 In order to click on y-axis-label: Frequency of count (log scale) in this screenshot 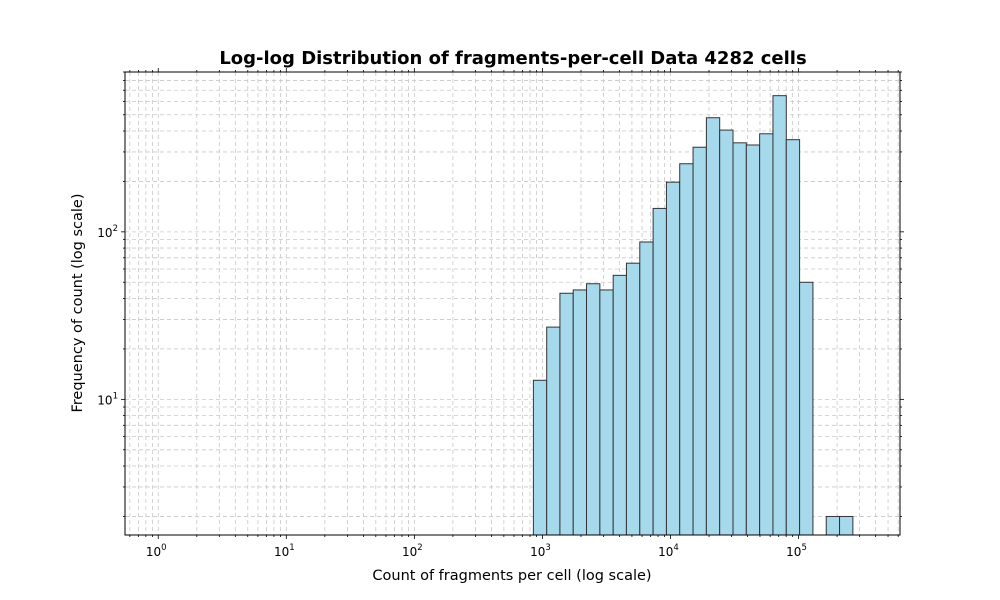, I will do `click(78, 302)`.